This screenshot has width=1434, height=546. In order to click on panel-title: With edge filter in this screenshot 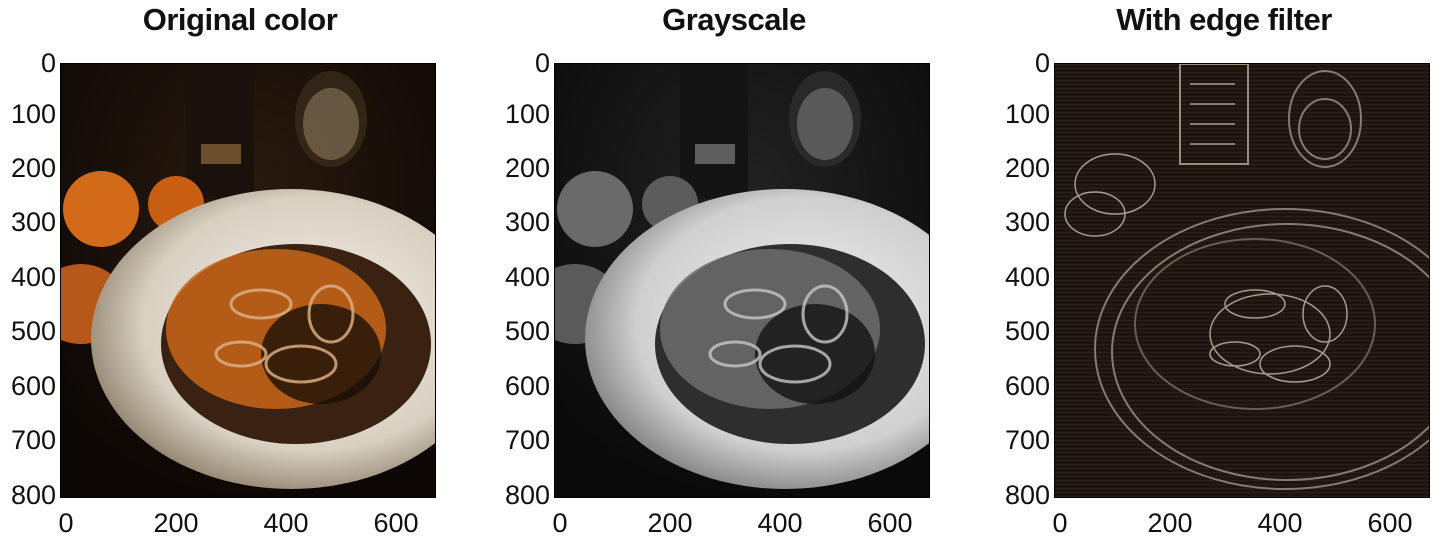, I will do `click(1224, 19)`.